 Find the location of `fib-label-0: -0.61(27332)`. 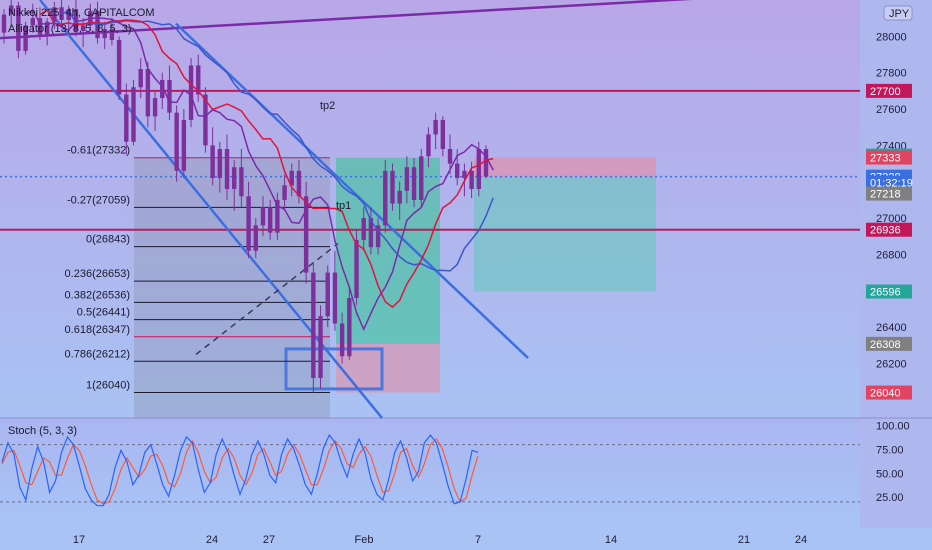

fib-label-0: -0.61(27332) is located at coordinates (98, 151).